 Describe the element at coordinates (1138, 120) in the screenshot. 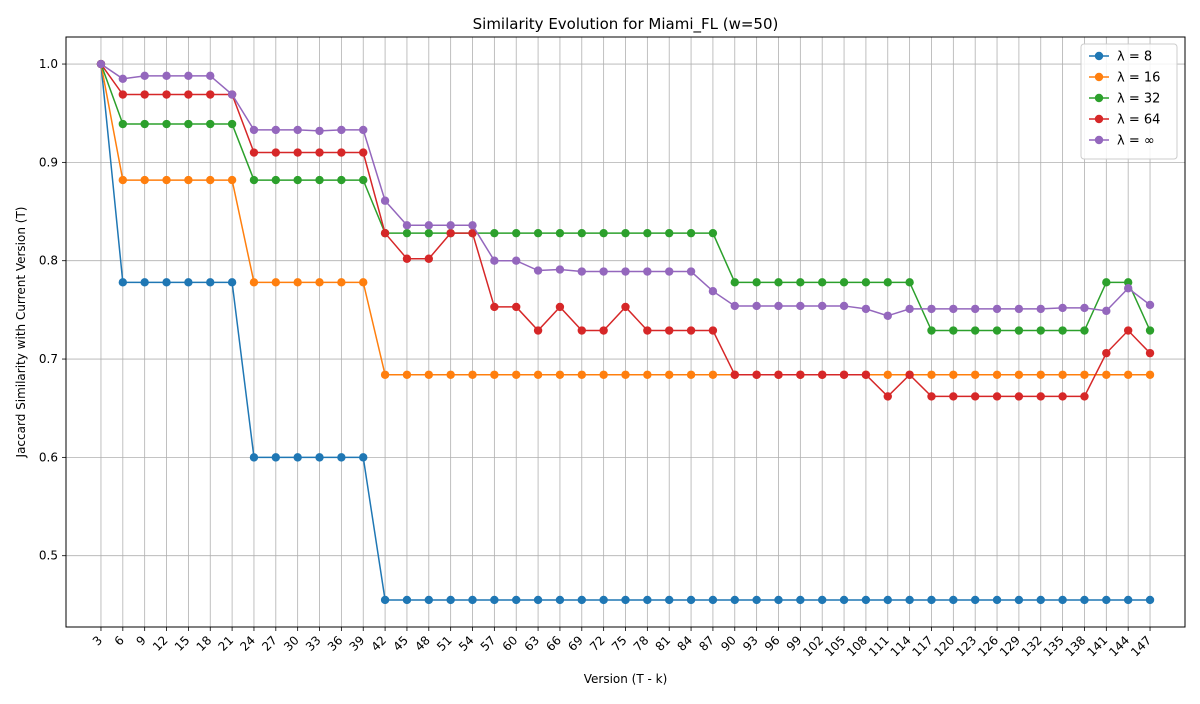

I see `legend-label: λ = 64` at that location.